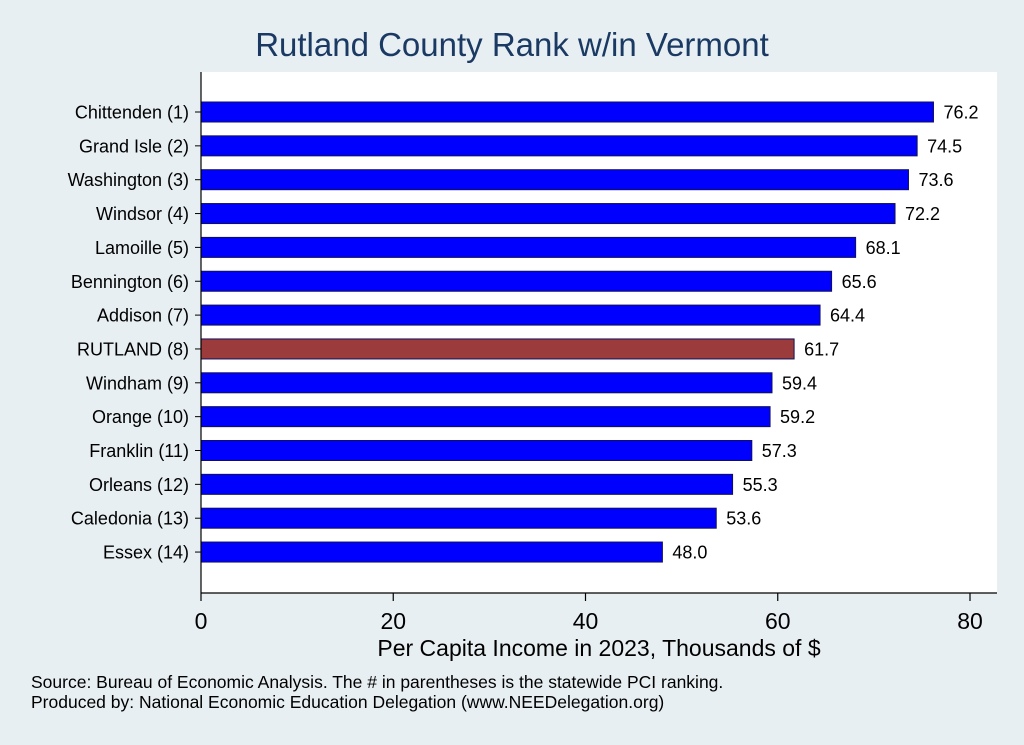 The width and height of the screenshot is (1024, 745). What do you see at coordinates (128, 180) in the screenshot?
I see `y-tick-label: Washington (3)` at bounding box center [128, 180].